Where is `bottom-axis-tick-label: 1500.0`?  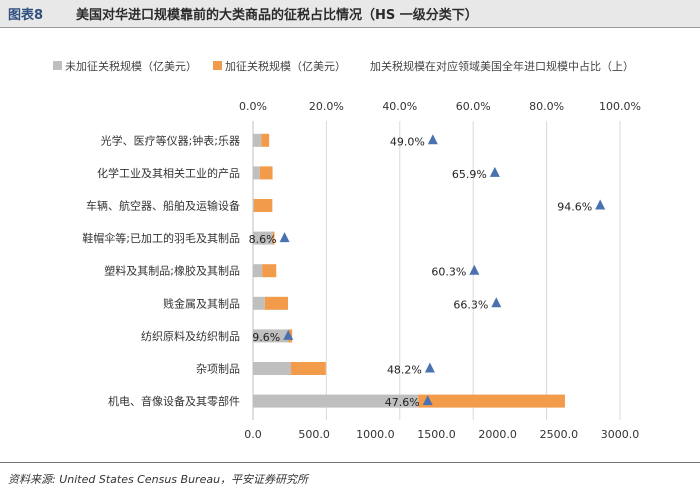 bottom-axis-tick-label: 1500.0 is located at coordinates (436, 434).